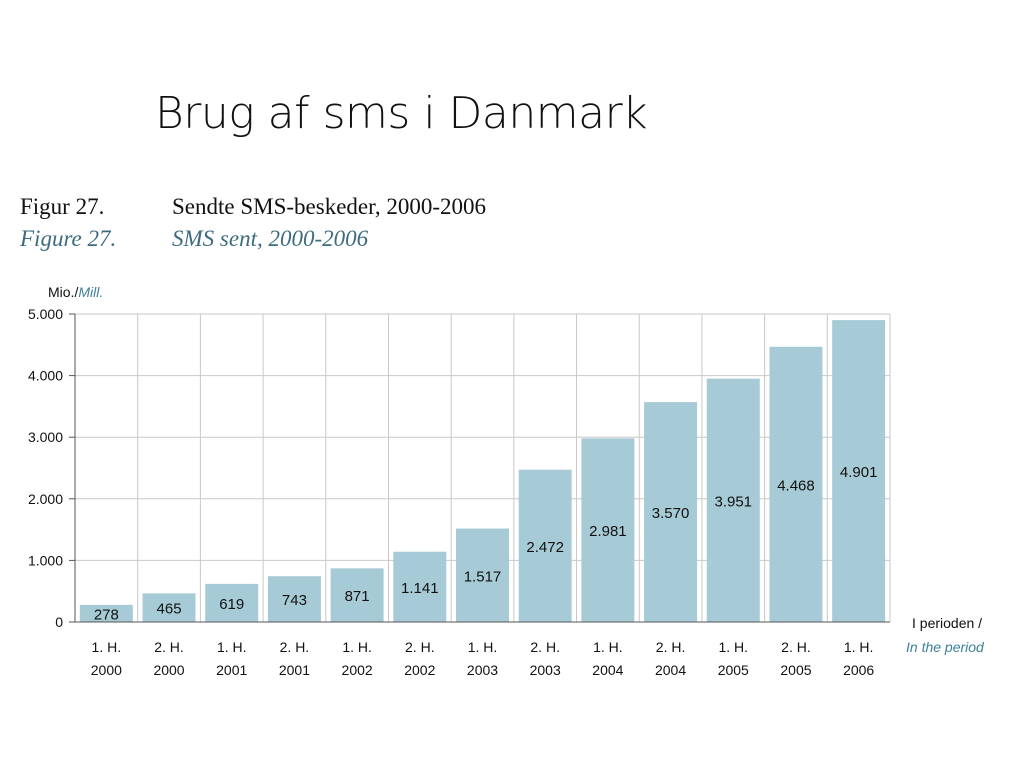 This screenshot has height=768, width=1024. I want to click on data-label: 2.981, so click(608, 531).